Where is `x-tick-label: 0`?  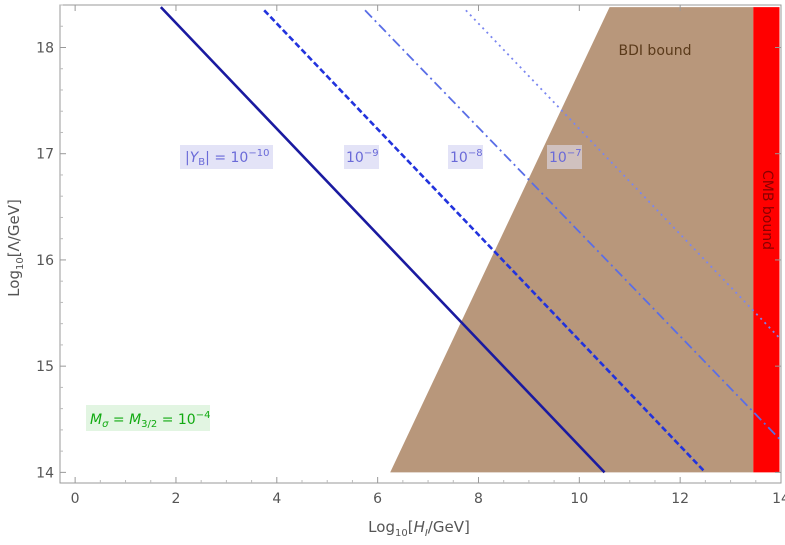
x-tick-label: 0 is located at coordinates (75, 499).